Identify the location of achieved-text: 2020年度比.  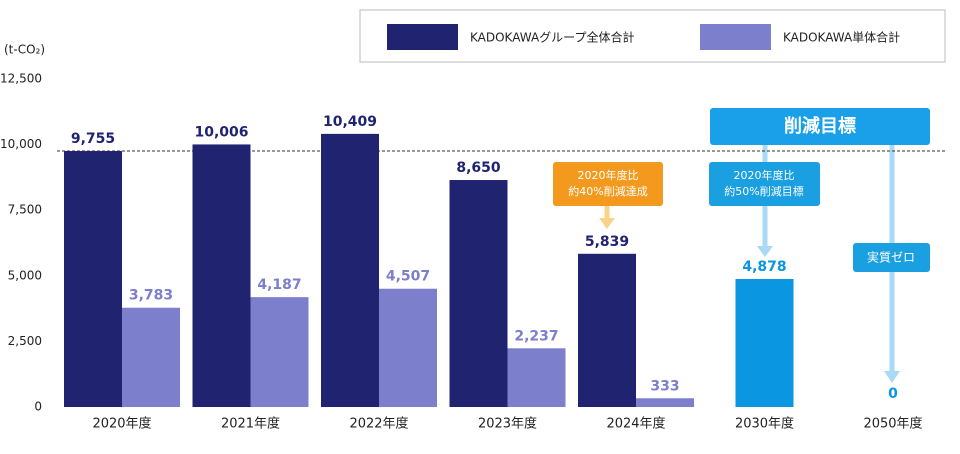
(608, 175).